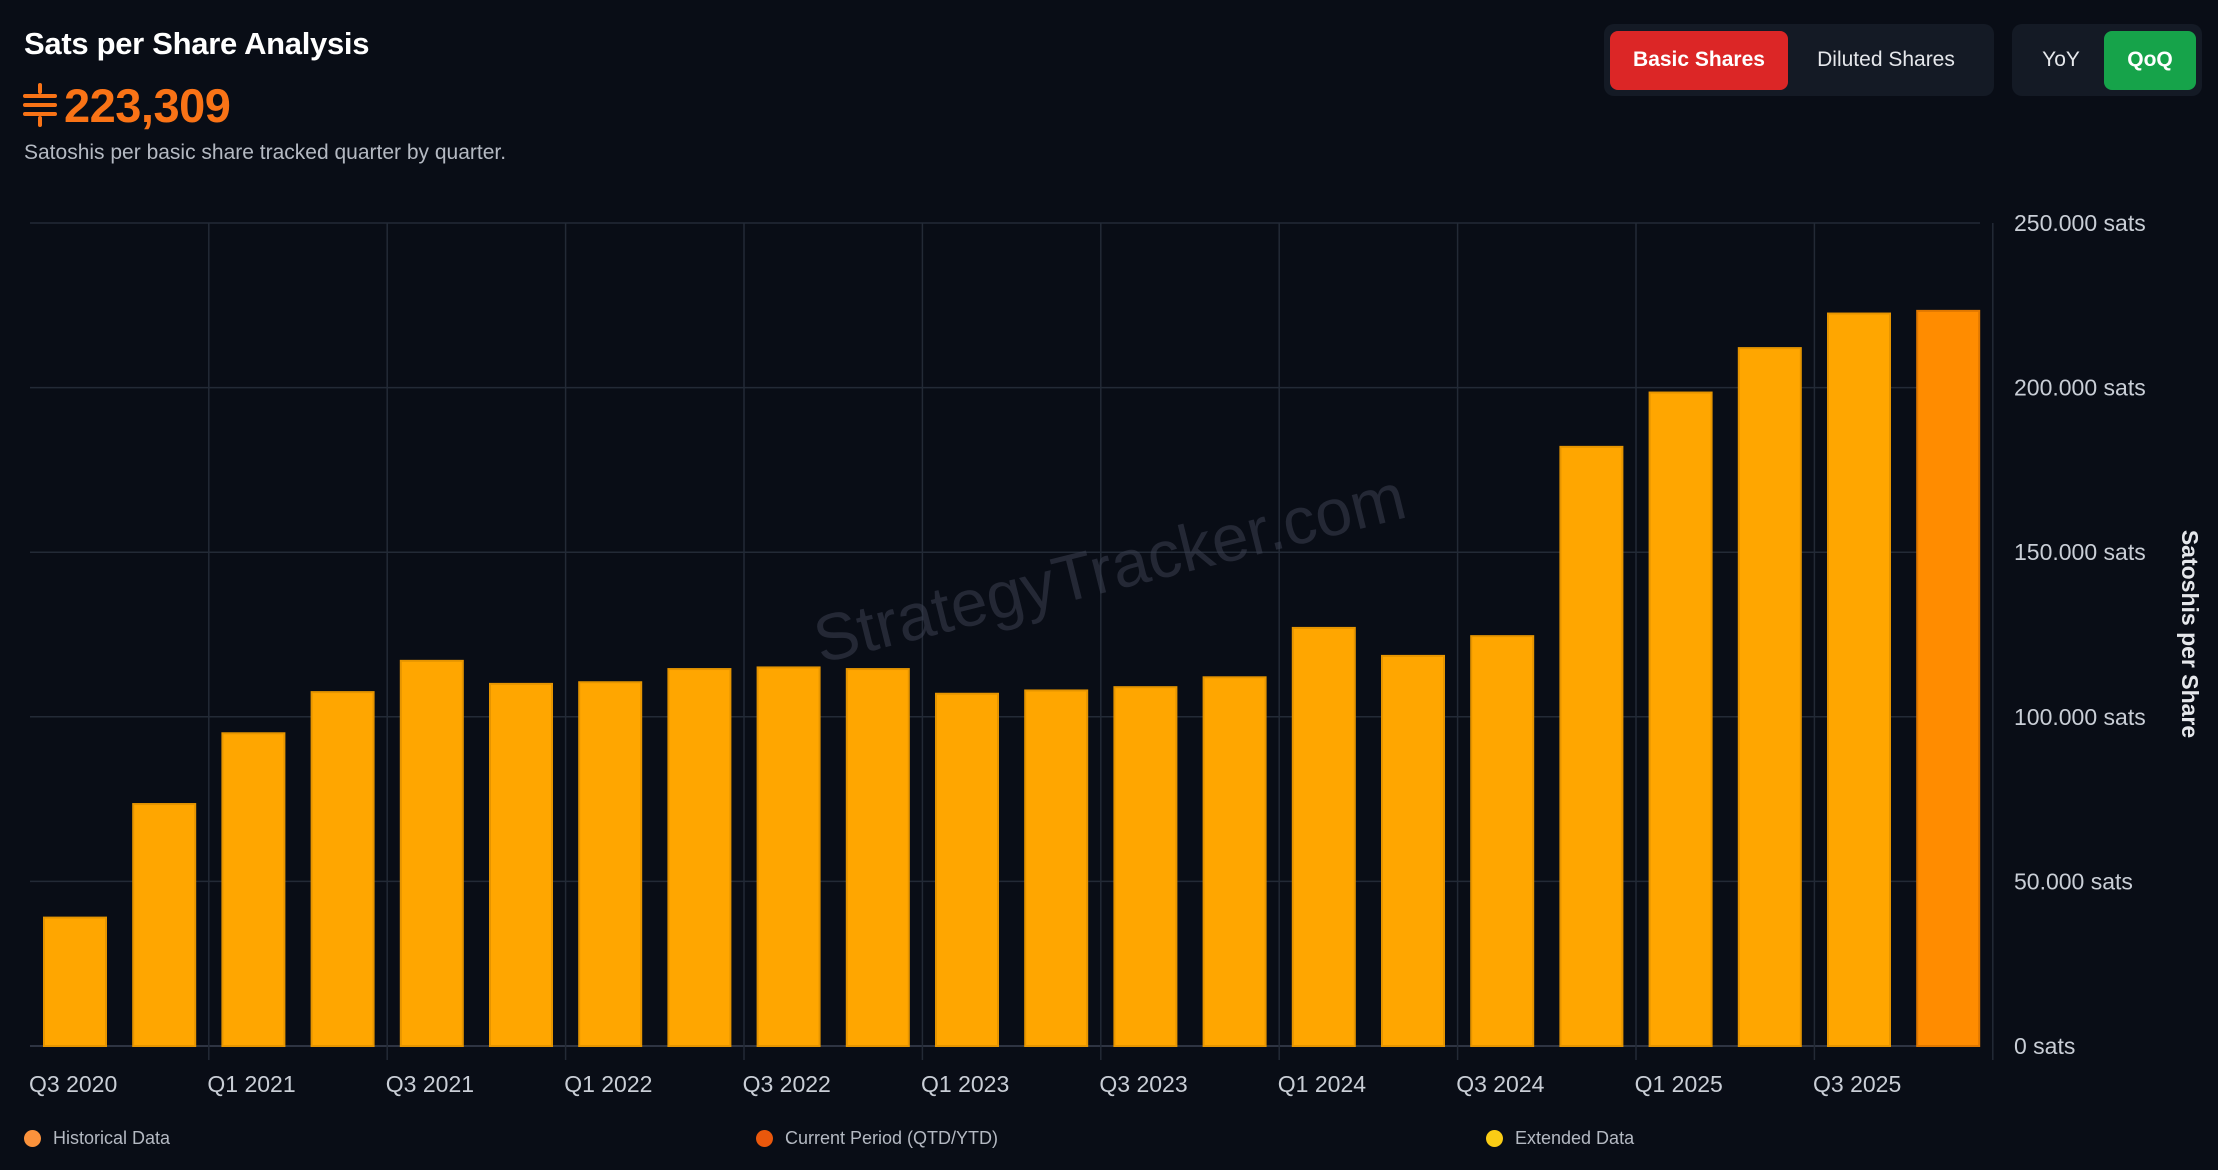 The image size is (2218, 1170). What do you see at coordinates (787, 1084) in the screenshot?
I see `x-tick-label: Q3 2022` at bounding box center [787, 1084].